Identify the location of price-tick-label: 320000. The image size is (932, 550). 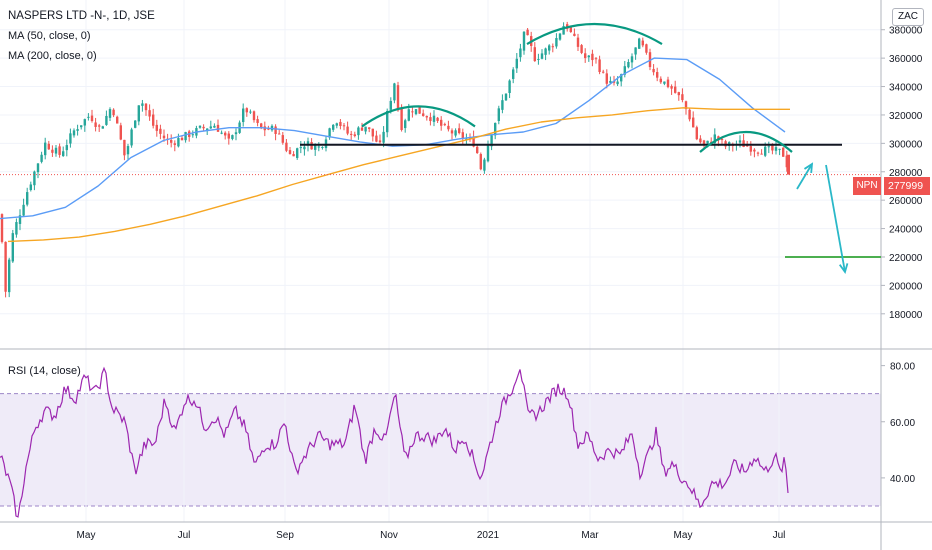
(906, 116).